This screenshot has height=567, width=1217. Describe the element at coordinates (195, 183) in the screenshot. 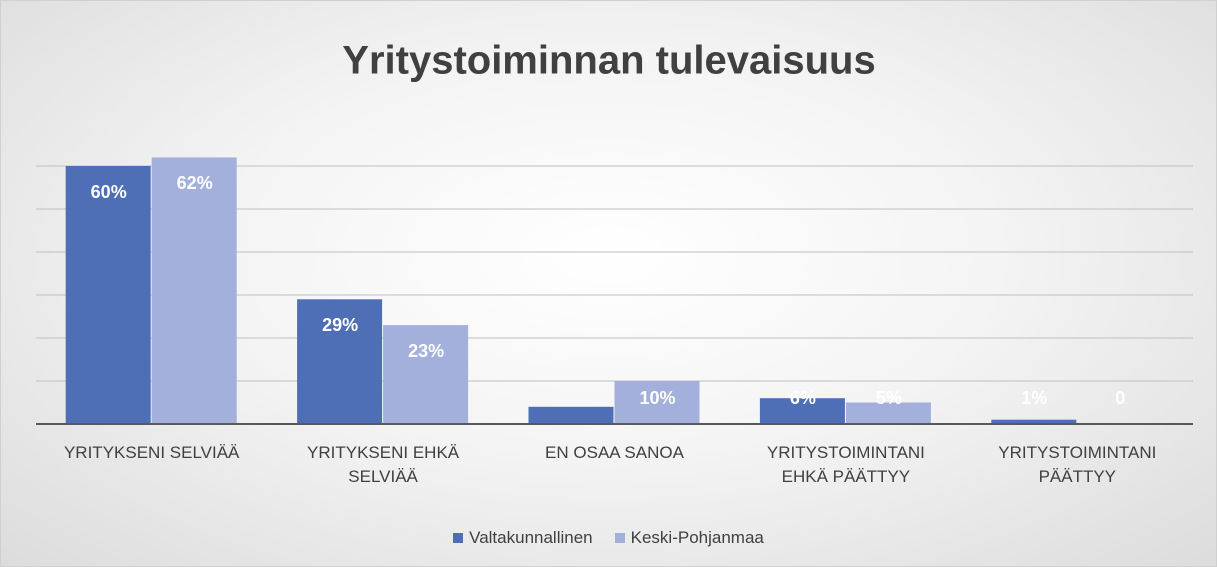

I see `data-label: 62%` at that location.